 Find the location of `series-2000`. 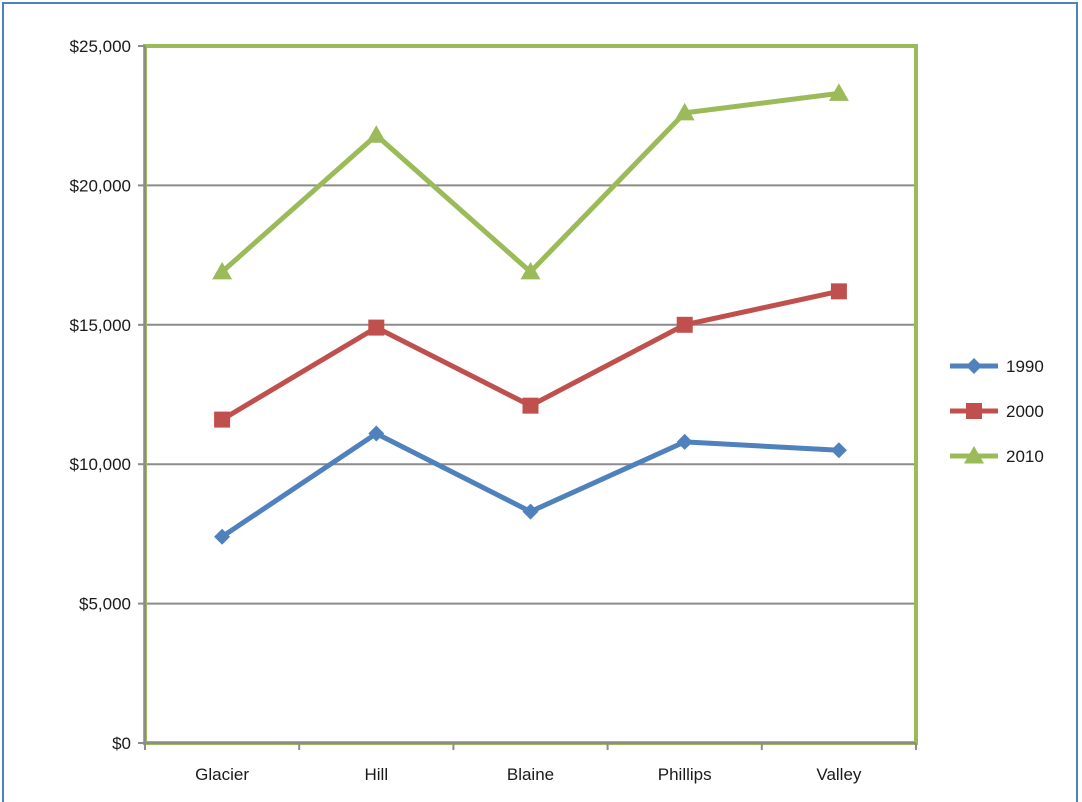

series-2000 is located at coordinates (530, 355).